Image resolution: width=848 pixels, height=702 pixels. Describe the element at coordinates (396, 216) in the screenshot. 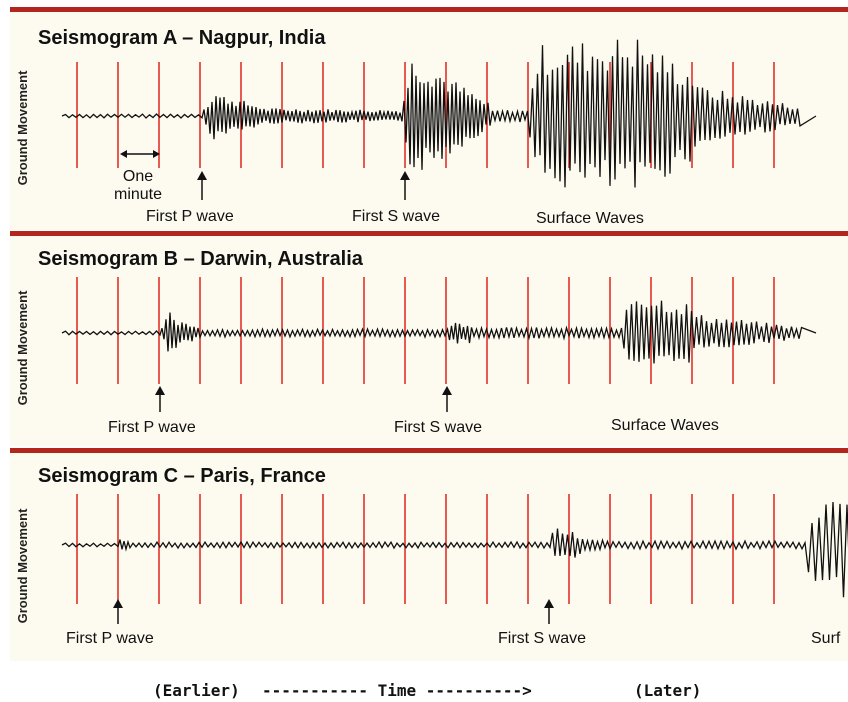

I see `panel-a-s-wave-label: First S wave` at that location.